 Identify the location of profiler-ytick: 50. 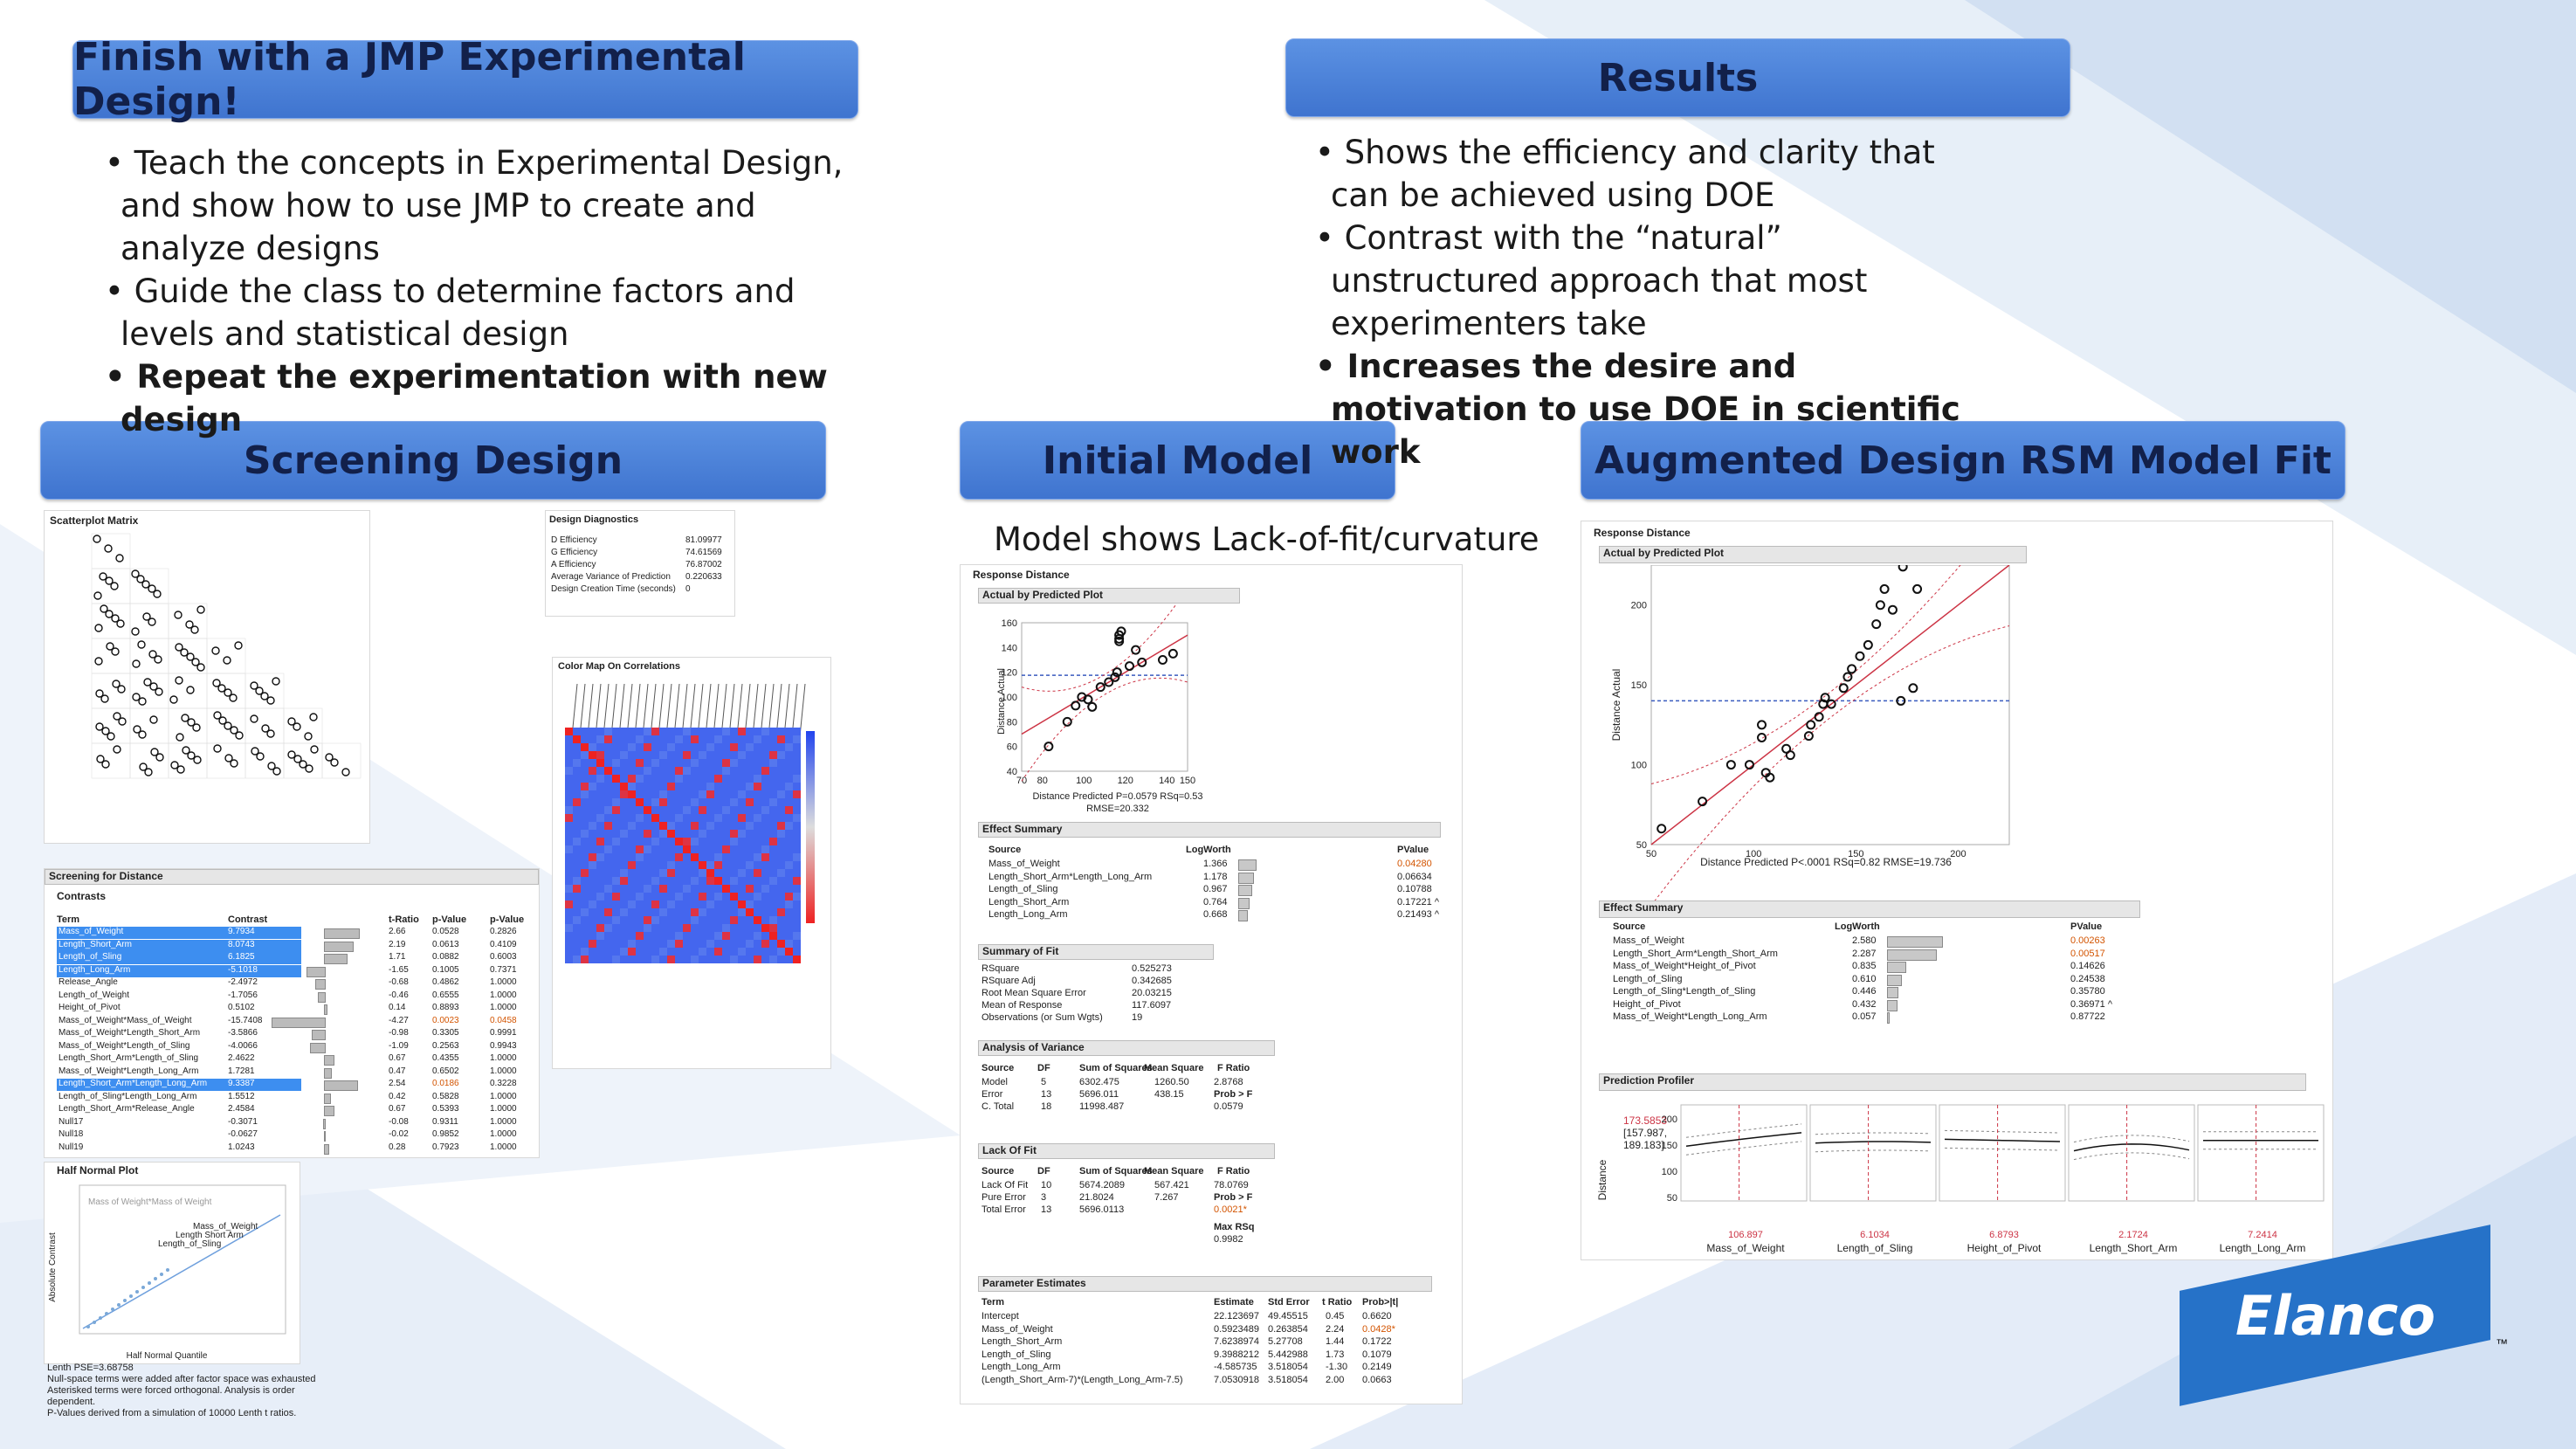
(1672, 1198).